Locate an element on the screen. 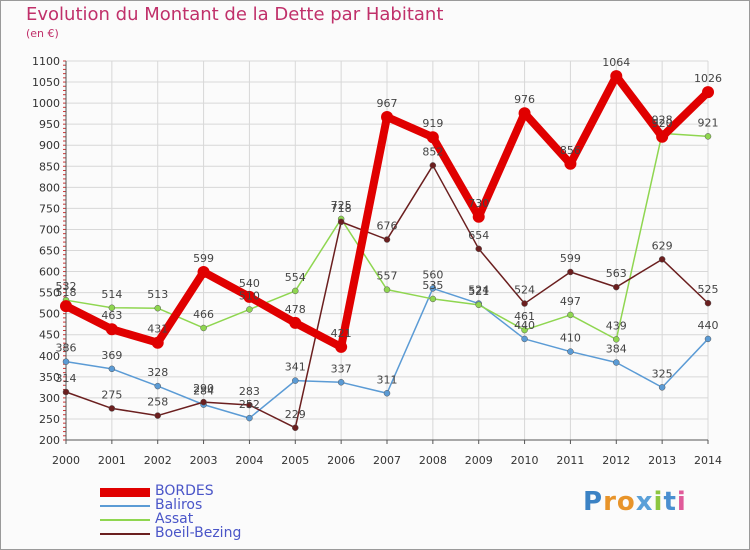 The width and height of the screenshot is (750, 550). y-tick-label: 200 is located at coordinates (49, 440).